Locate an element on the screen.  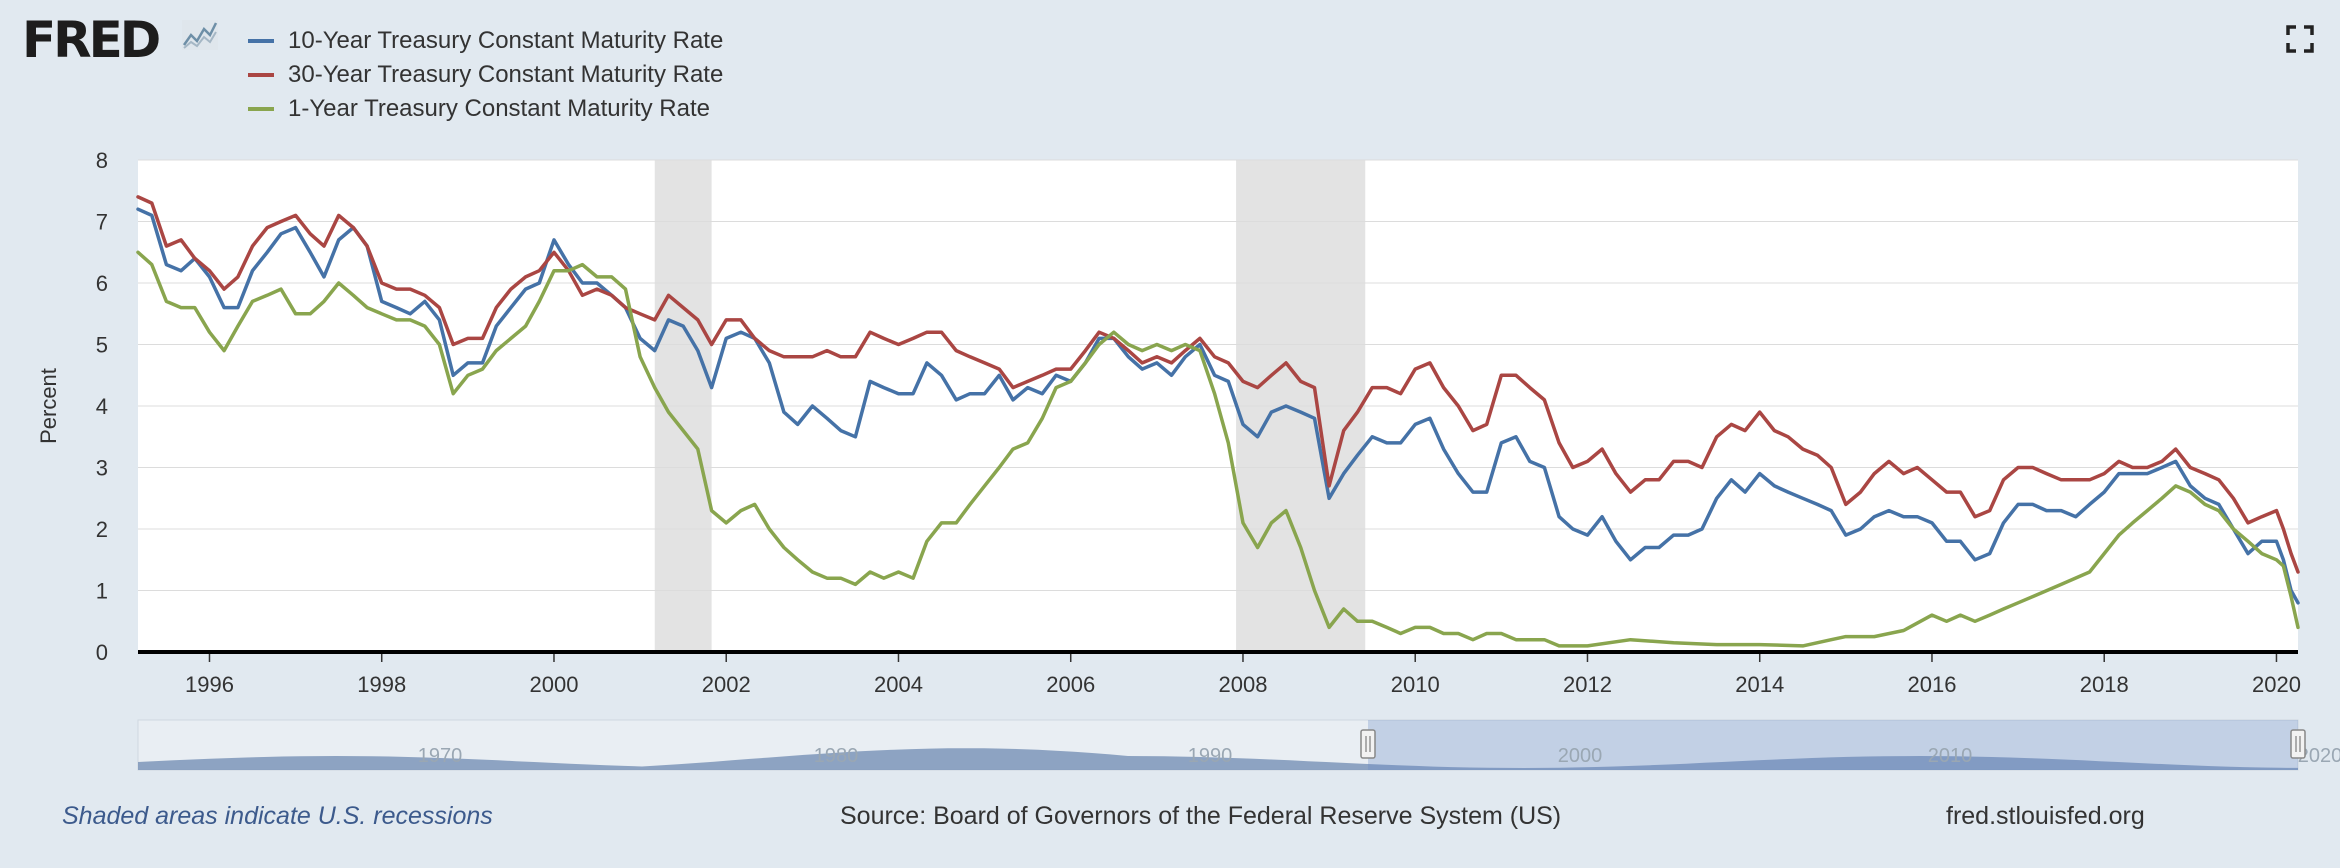
fullscreen-icon is located at coordinates (2300, 39).